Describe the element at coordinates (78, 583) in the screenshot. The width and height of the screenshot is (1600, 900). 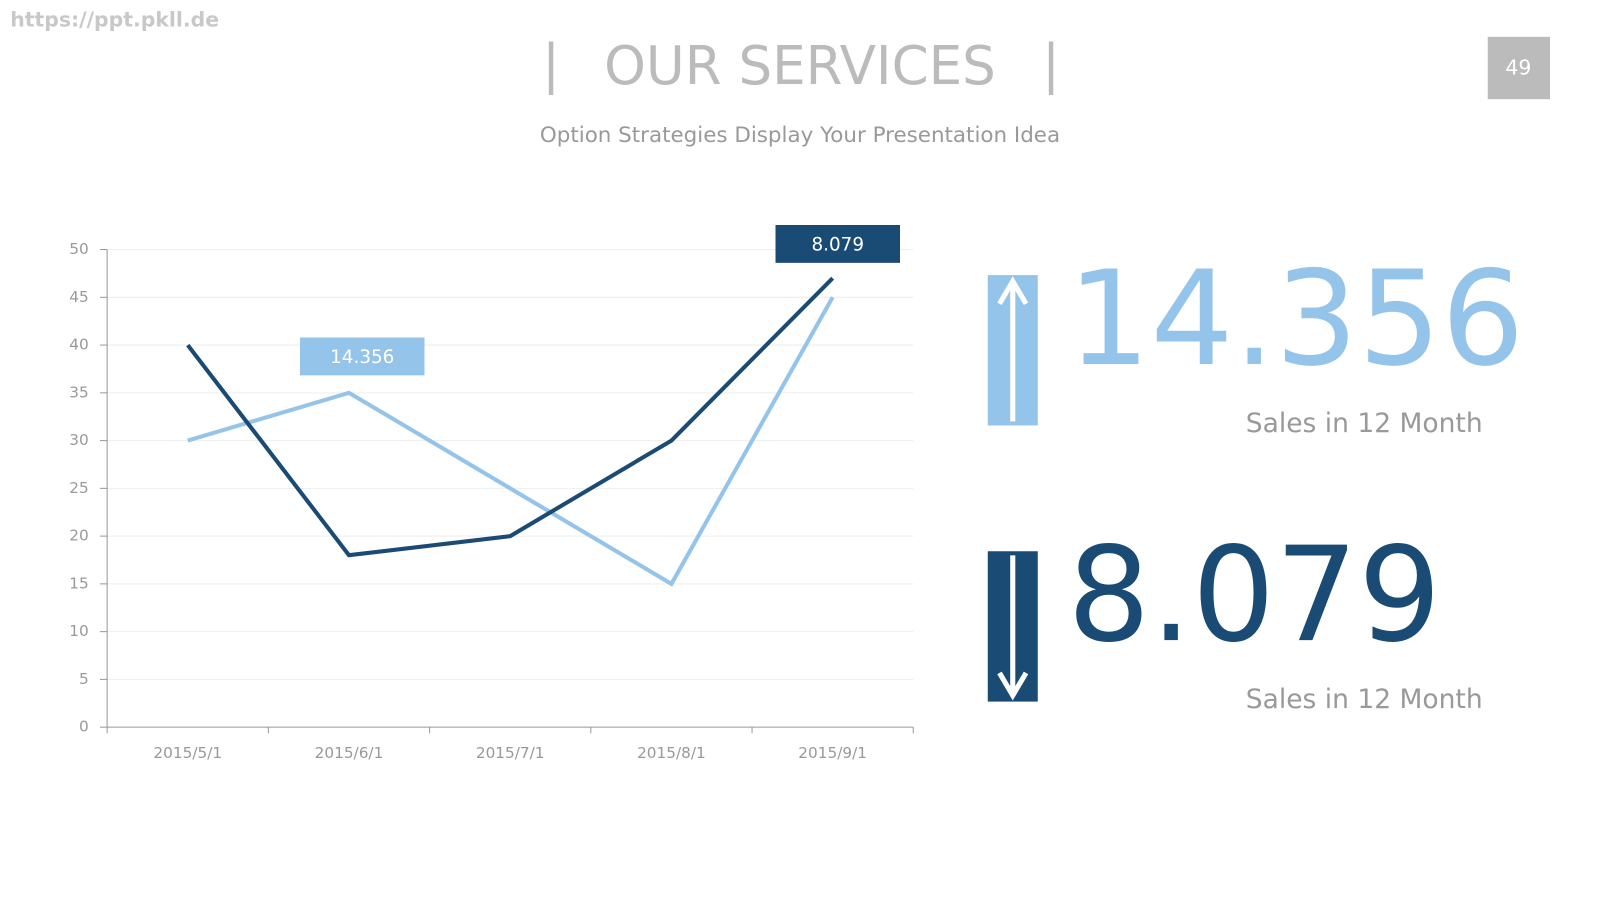
I see `y-tick-label: 15` at that location.